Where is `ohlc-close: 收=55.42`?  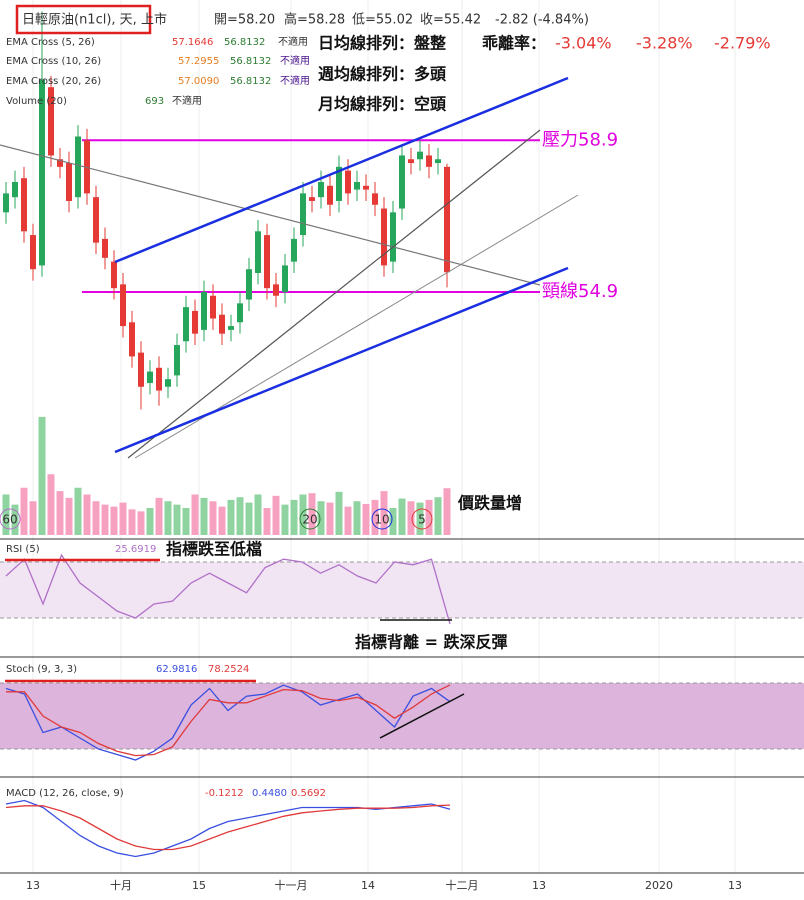 ohlc-close: 收=55.42 is located at coordinates (450, 20).